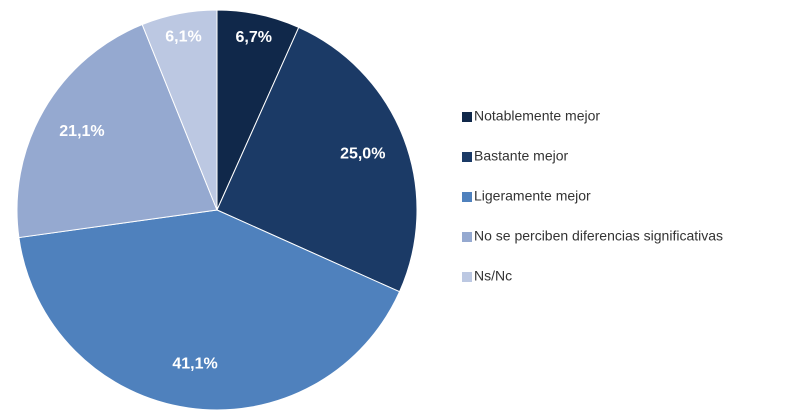 The height and width of the screenshot is (411, 809). Describe the element at coordinates (81, 131) in the screenshot. I see `value-label: 21,1%` at that location.